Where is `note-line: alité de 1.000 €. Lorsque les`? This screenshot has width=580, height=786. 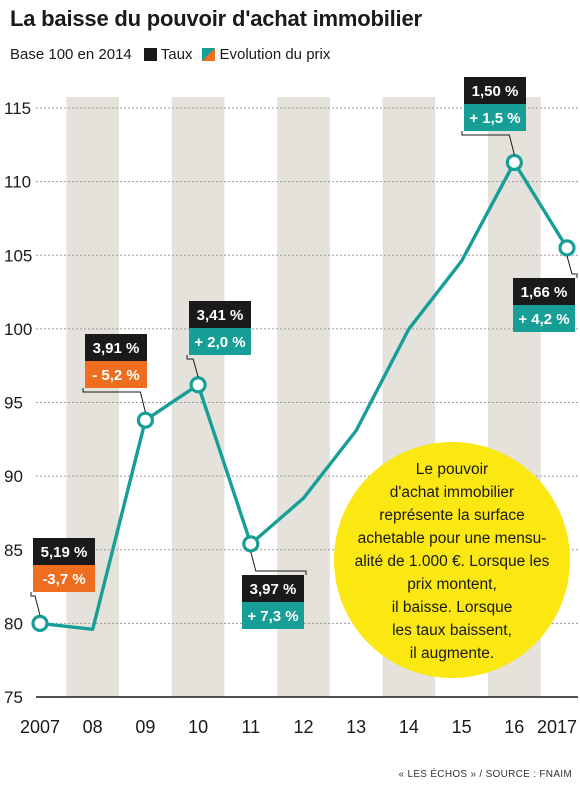
note-line: alité de 1.000 €. Lorsque les is located at coordinates (452, 561).